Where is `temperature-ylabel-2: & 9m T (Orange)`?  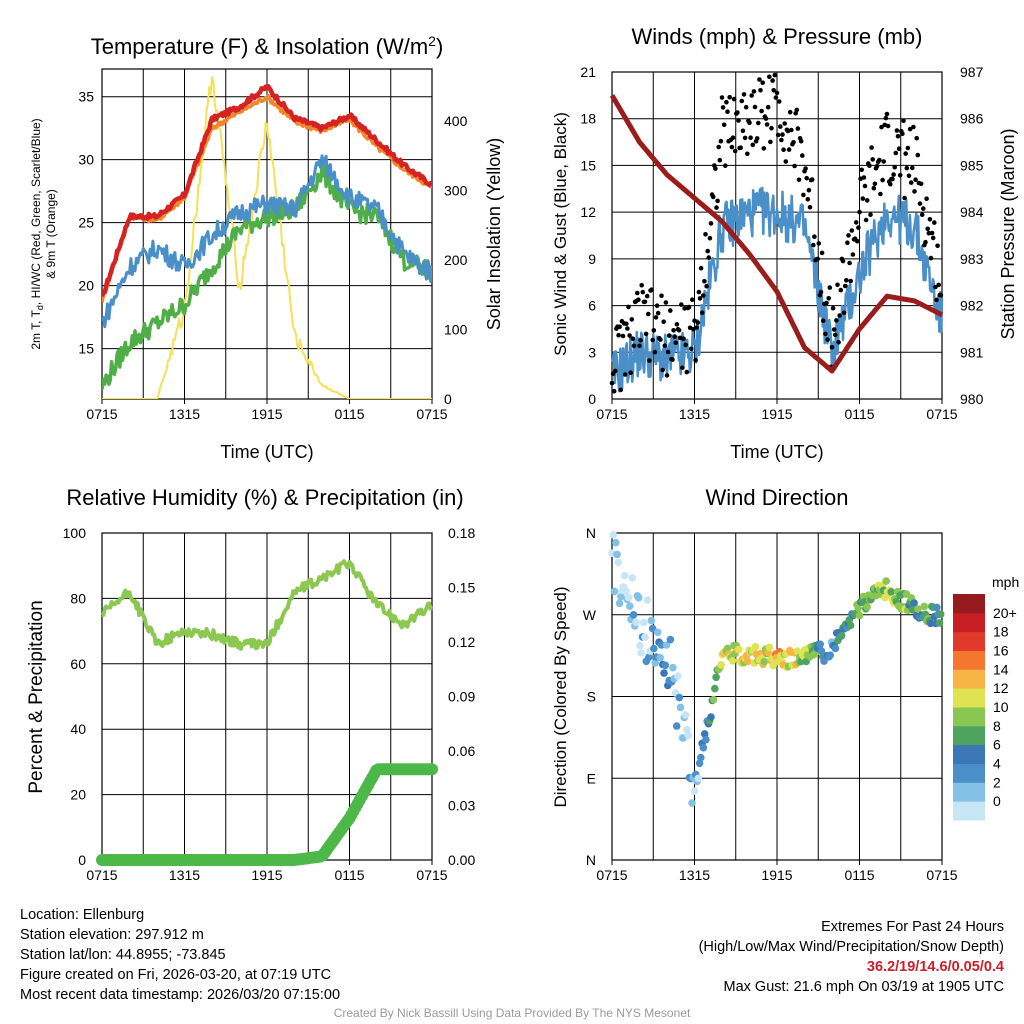
temperature-ylabel-2: & 9m T (Orange) is located at coordinates (51, 234).